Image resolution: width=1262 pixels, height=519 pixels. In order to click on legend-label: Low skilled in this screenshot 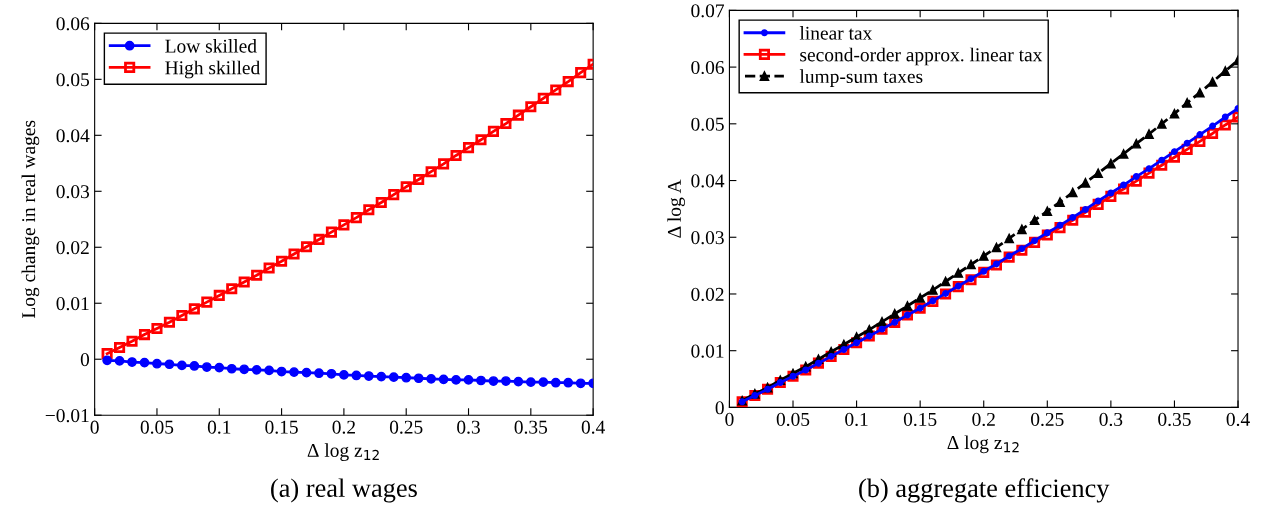, I will do `click(211, 46)`.